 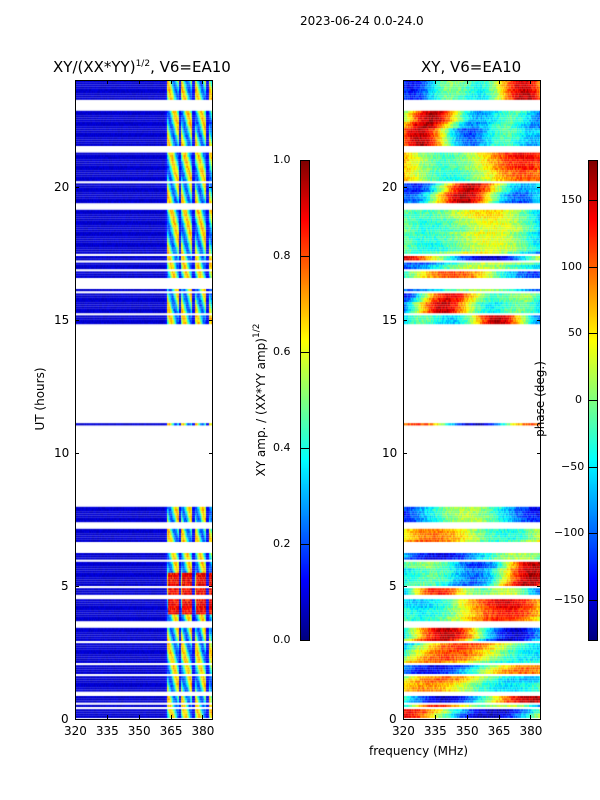 What do you see at coordinates (540, 399) in the screenshot?
I see `right-colorbar-label: phase (deg.)` at bounding box center [540, 399].